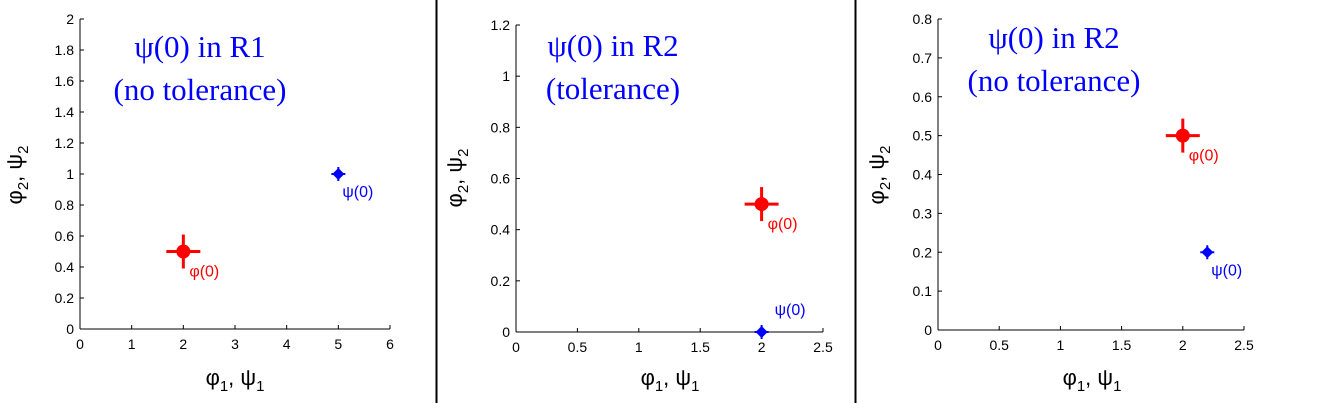 The width and height of the screenshot is (1330, 403). Describe the element at coordinates (65, 50) in the screenshot. I see `y-tick-label: 1.8` at that location.